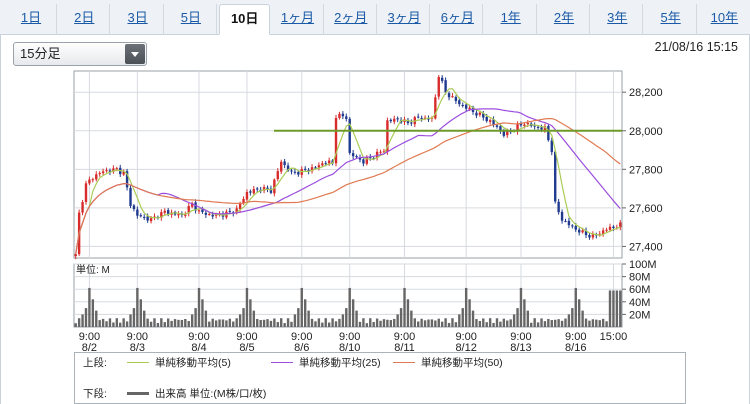  What do you see at coordinates (349, 348) in the screenshot?
I see `x-label-date-5: 8/10` at bounding box center [349, 348].